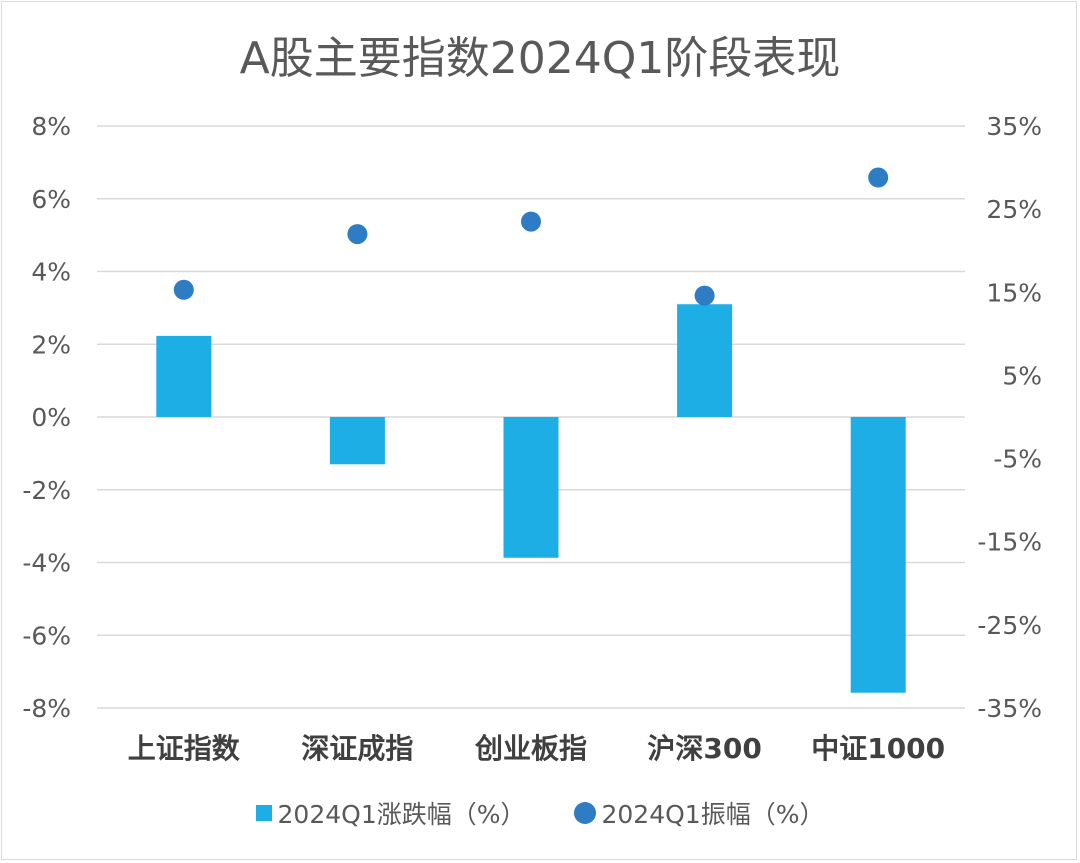  I want to click on right-axis-tick-label: -15%, so click(1009, 542).